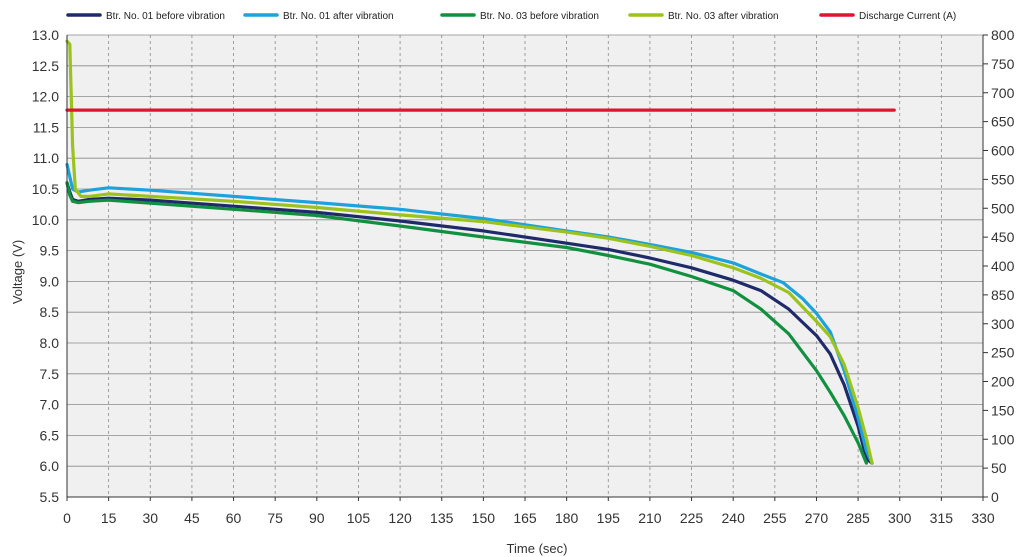  Describe the element at coordinates (45, 35) in the screenshot. I see `y-tick-label: 13.0` at that location.